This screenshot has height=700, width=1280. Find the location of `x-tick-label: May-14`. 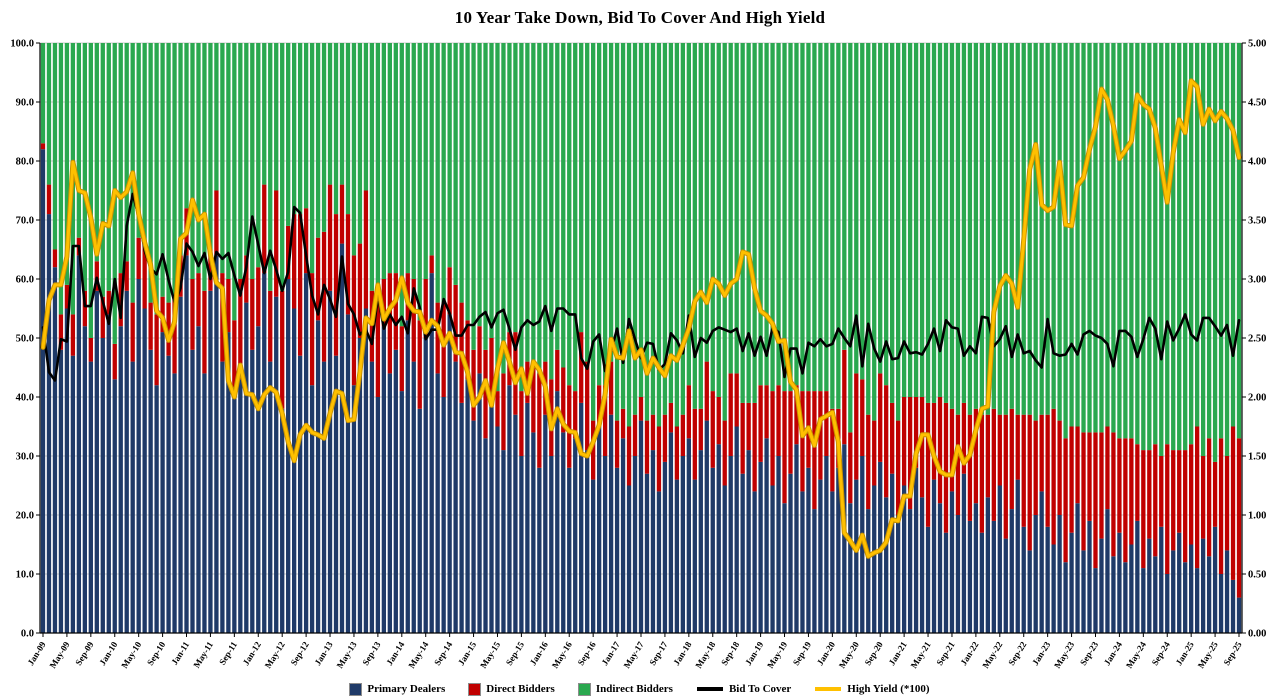

x-tick-label: May-14 is located at coordinates (418, 654).